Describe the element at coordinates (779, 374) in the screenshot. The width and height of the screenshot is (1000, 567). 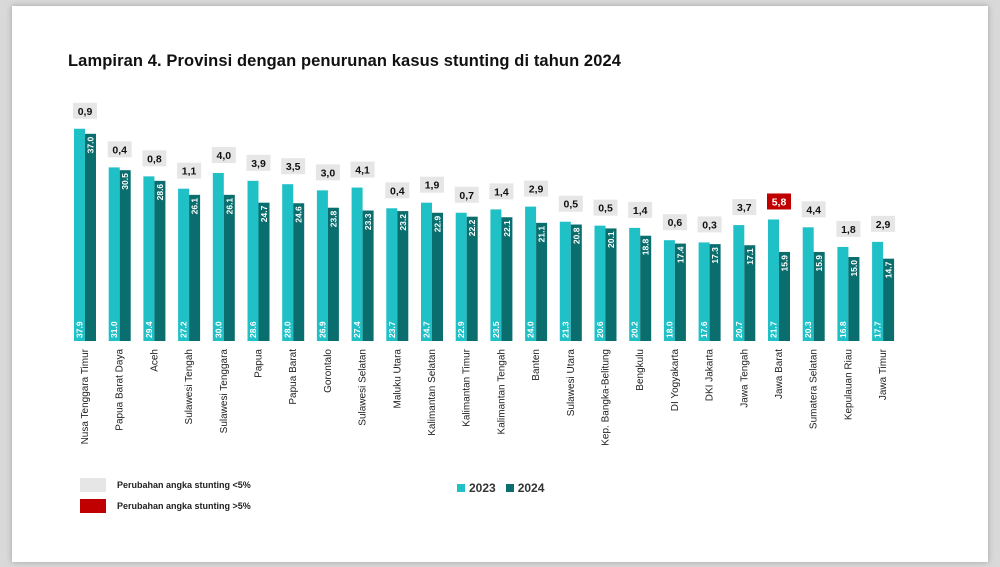
I see `category-label: Jawa Barat` at that location.